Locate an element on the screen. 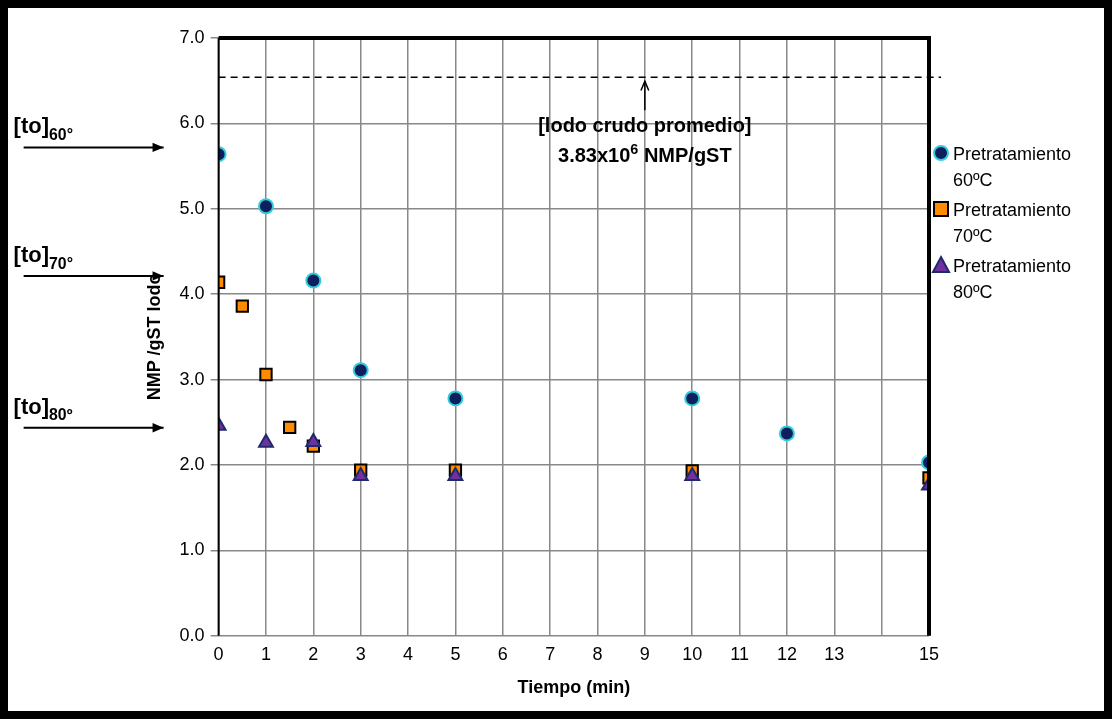 The width and height of the screenshot is (1112, 719). x-tick-label: 2 is located at coordinates (313, 653).